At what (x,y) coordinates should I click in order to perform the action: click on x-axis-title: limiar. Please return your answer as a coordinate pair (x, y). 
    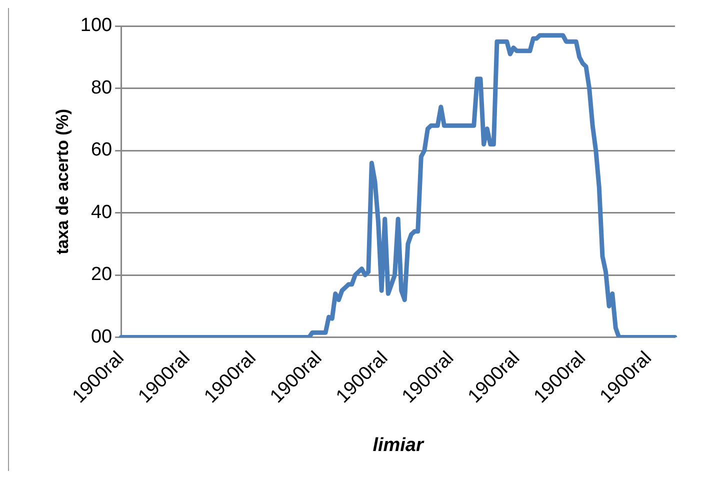
    Looking at the image, I should click on (398, 445).